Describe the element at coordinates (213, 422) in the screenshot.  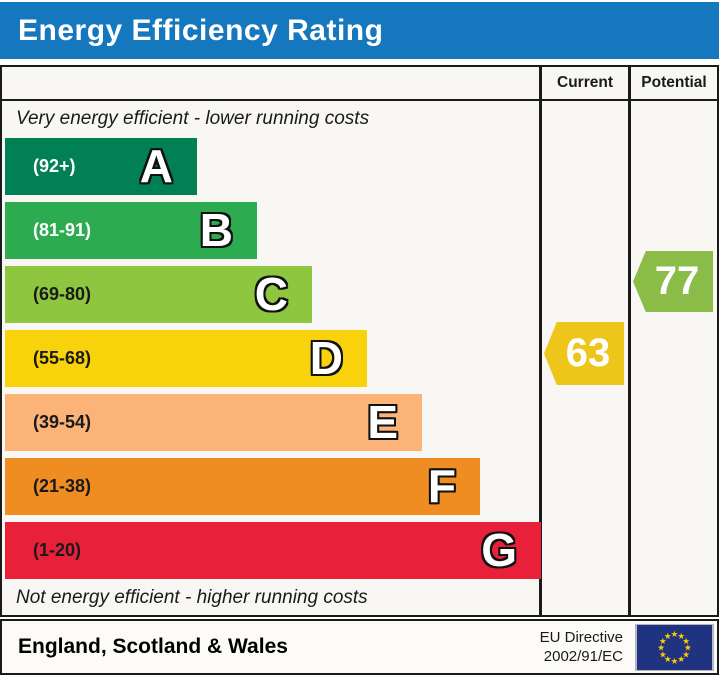
I see `rating-band-e: (39-54) E` at that location.